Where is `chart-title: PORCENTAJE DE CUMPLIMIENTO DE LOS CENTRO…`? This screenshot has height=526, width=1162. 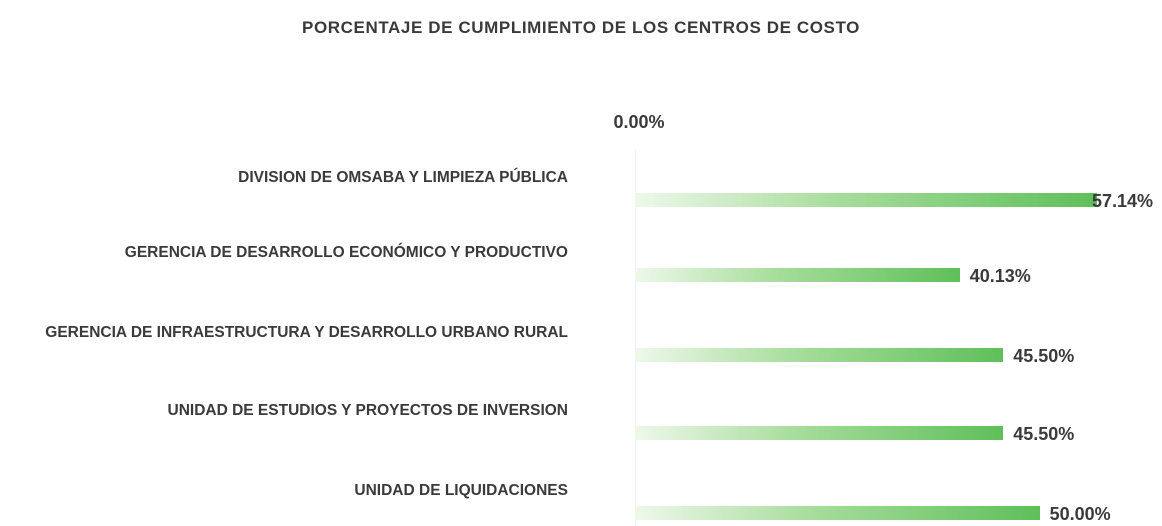 chart-title: PORCENTAJE DE CUMPLIMIENTO DE LOS CENTRO… is located at coordinates (581, 27).